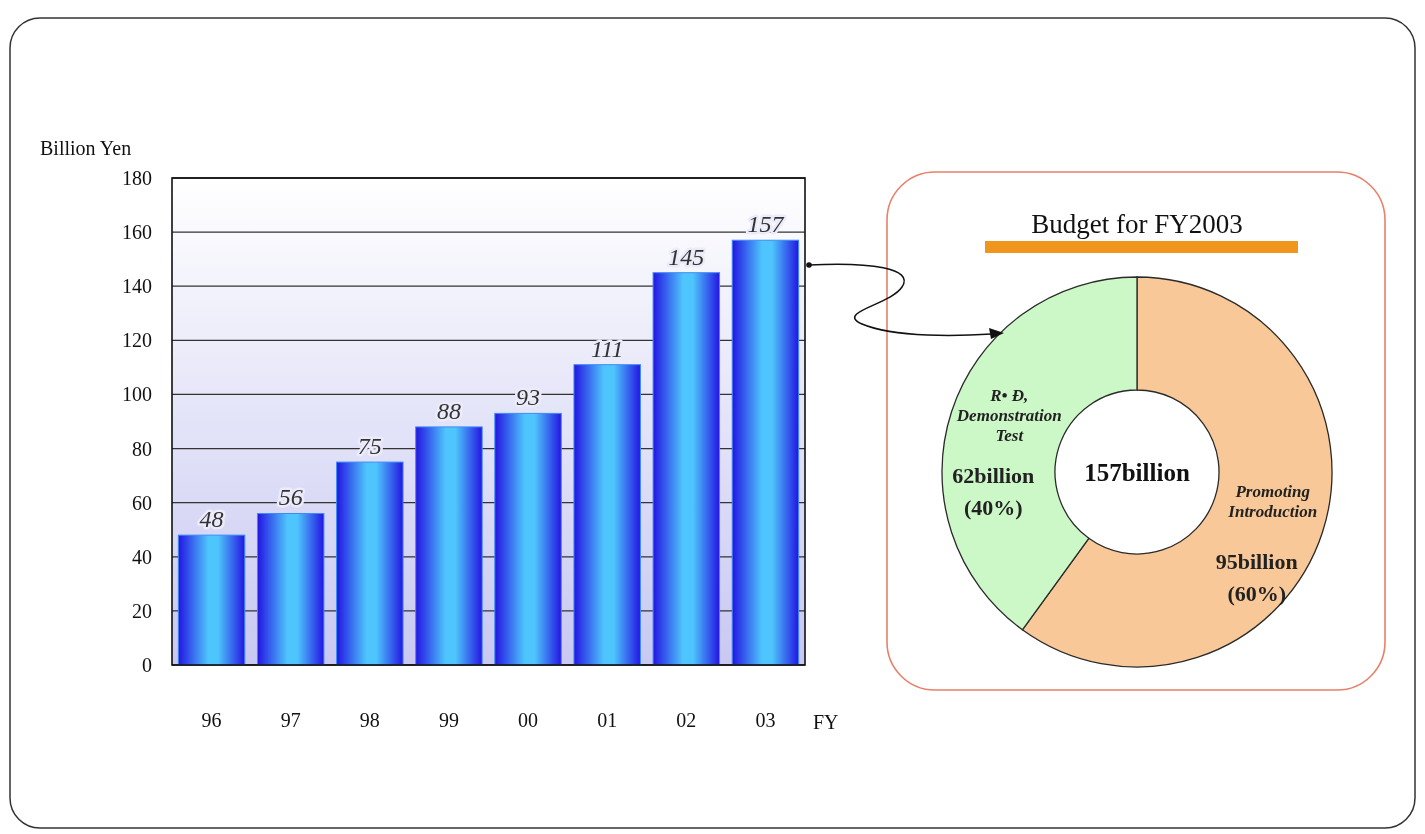 The height and width of the screenshot is (834, 1425). I want to click on y-tick-label: 80, so click(142, 448).